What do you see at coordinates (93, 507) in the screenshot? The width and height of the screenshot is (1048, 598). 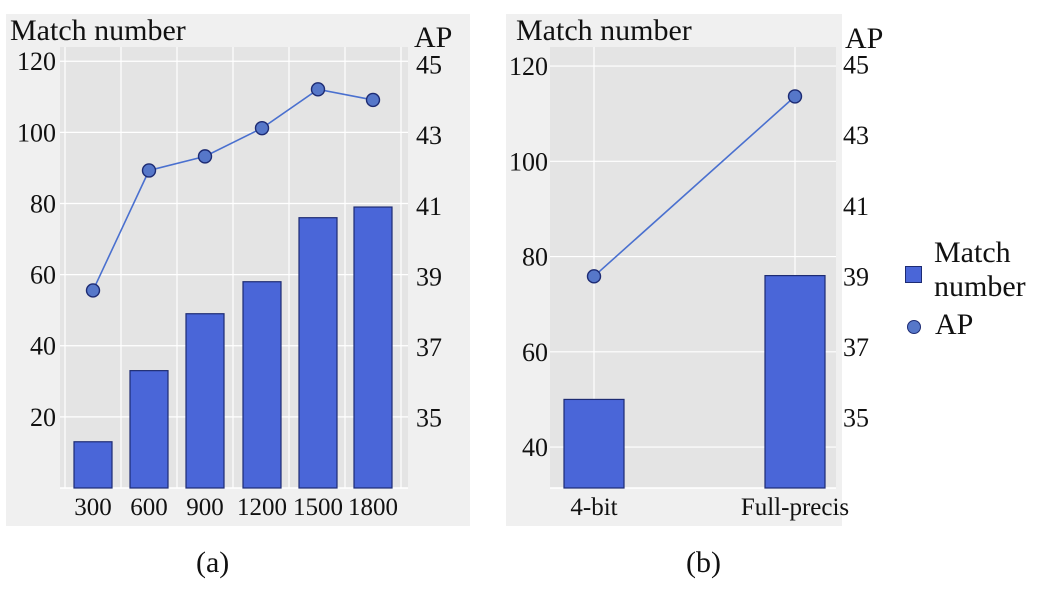 I see `x-tick-label: 300` at bounding box center [93, 507].